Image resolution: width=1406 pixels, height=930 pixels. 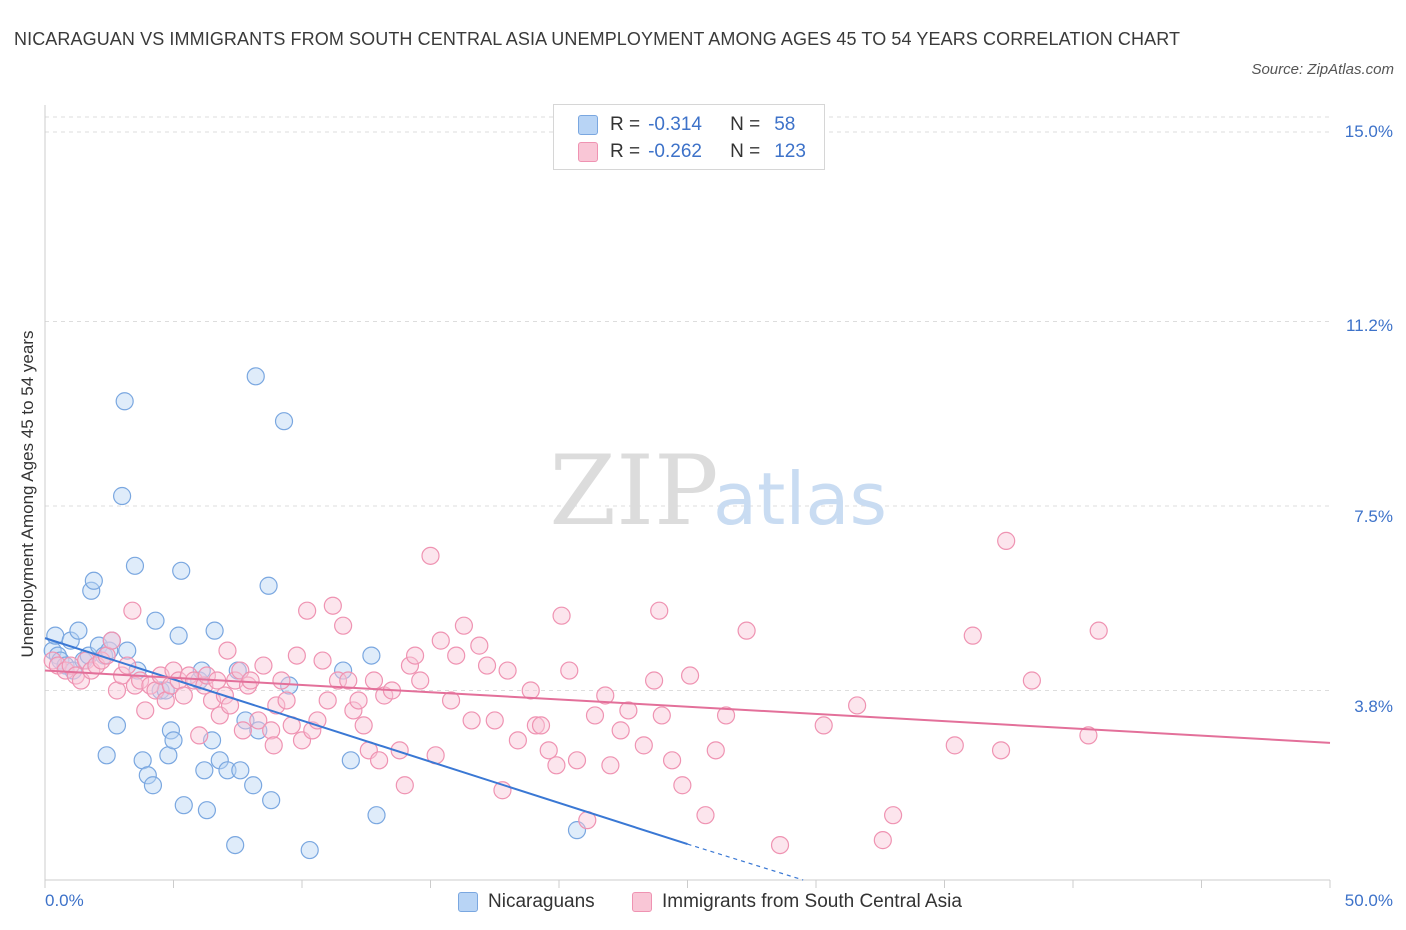 I want to click on legend-row-nicaraguans: R = -0.314 N = 58, so click(x=686, y=125).